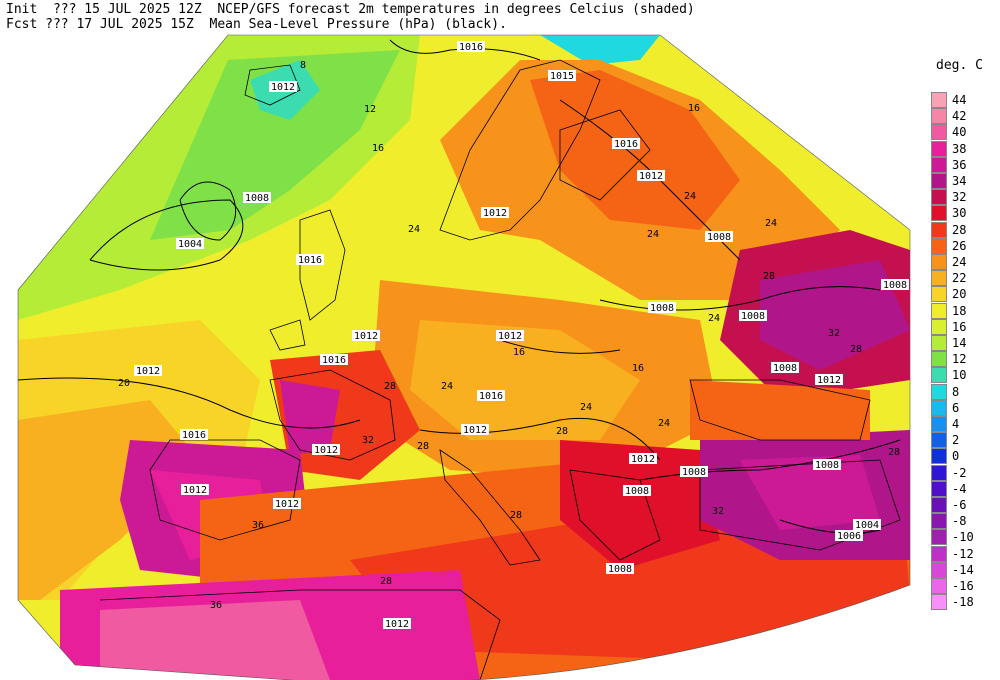 This screenshot has width=1000, height=680. I want to click on isobar-label: 1004, so click(190, 244).